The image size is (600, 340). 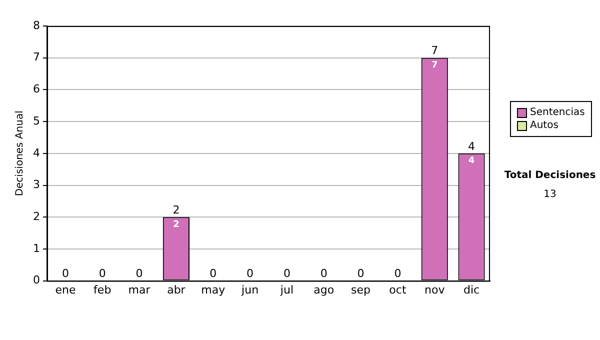 I want to click on total-label: 2, so click(x=176, y=209).